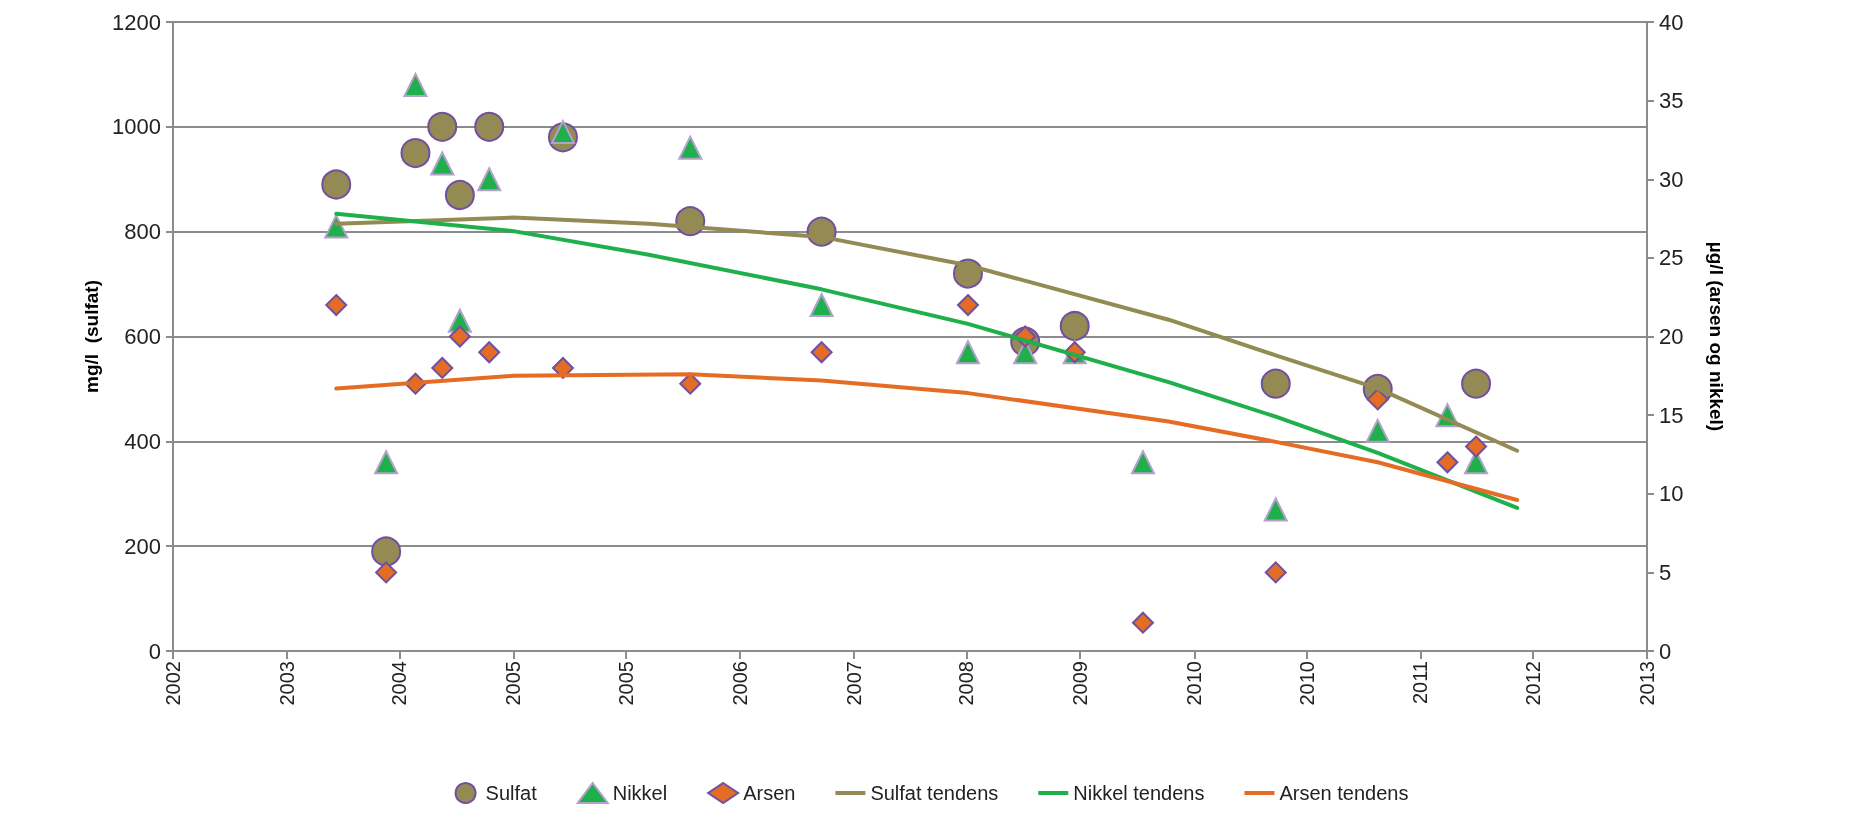 The height and width of the screenshot is (825, 1863). I want to click on y-tick-label: 600, so click(142, 336).